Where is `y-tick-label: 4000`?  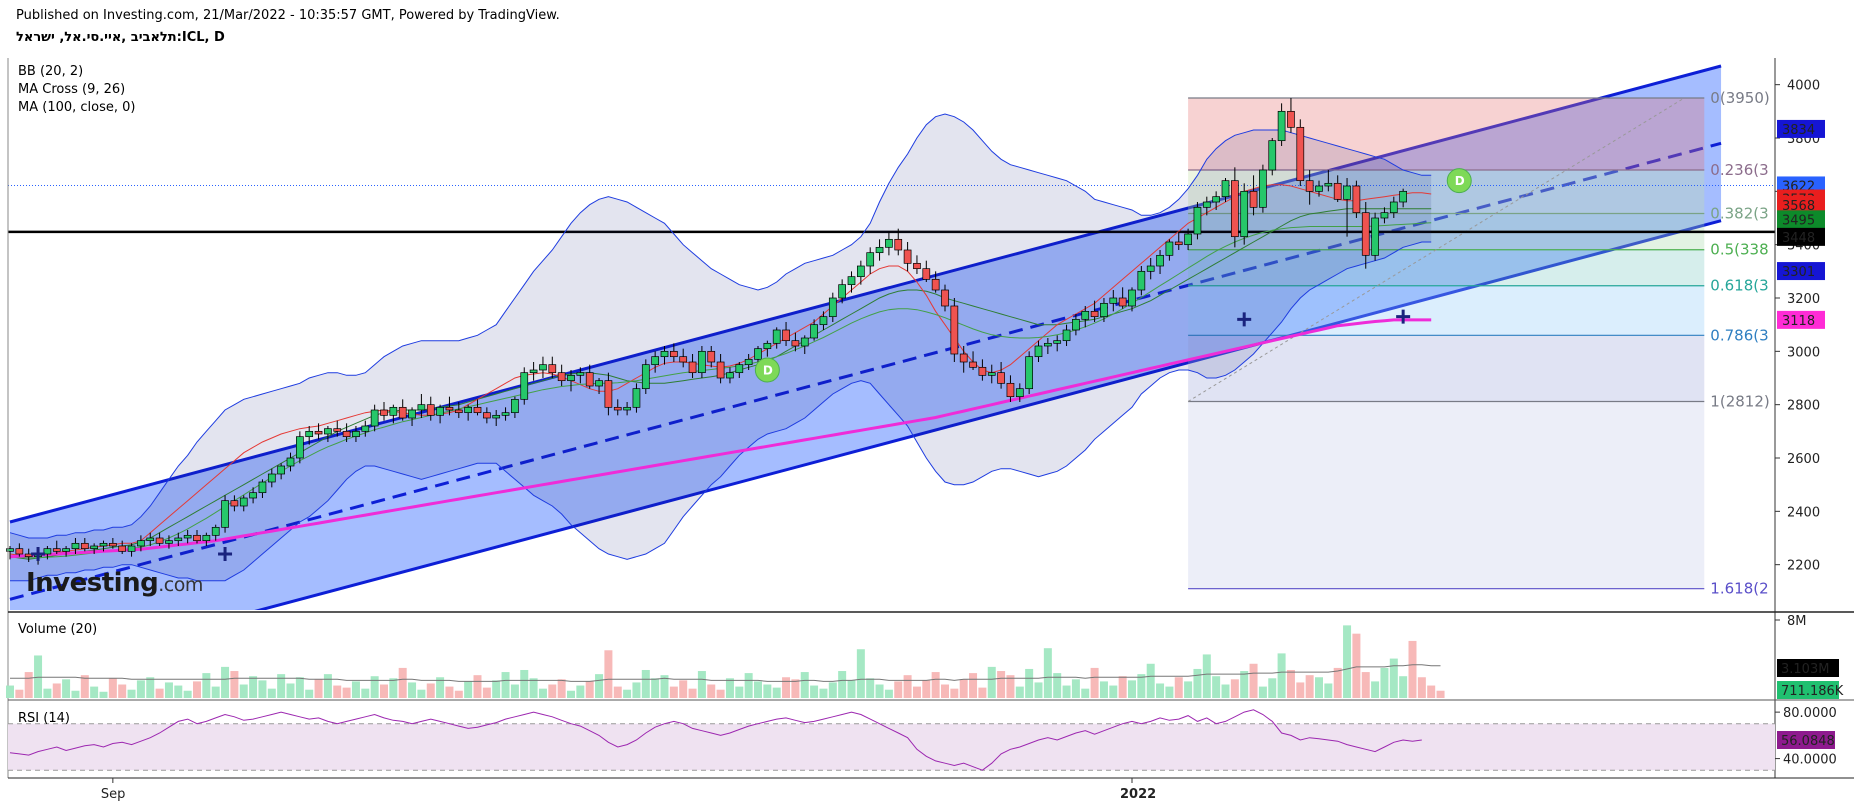
y-tick-label: 4000 is located at coordinates (1803, 86).